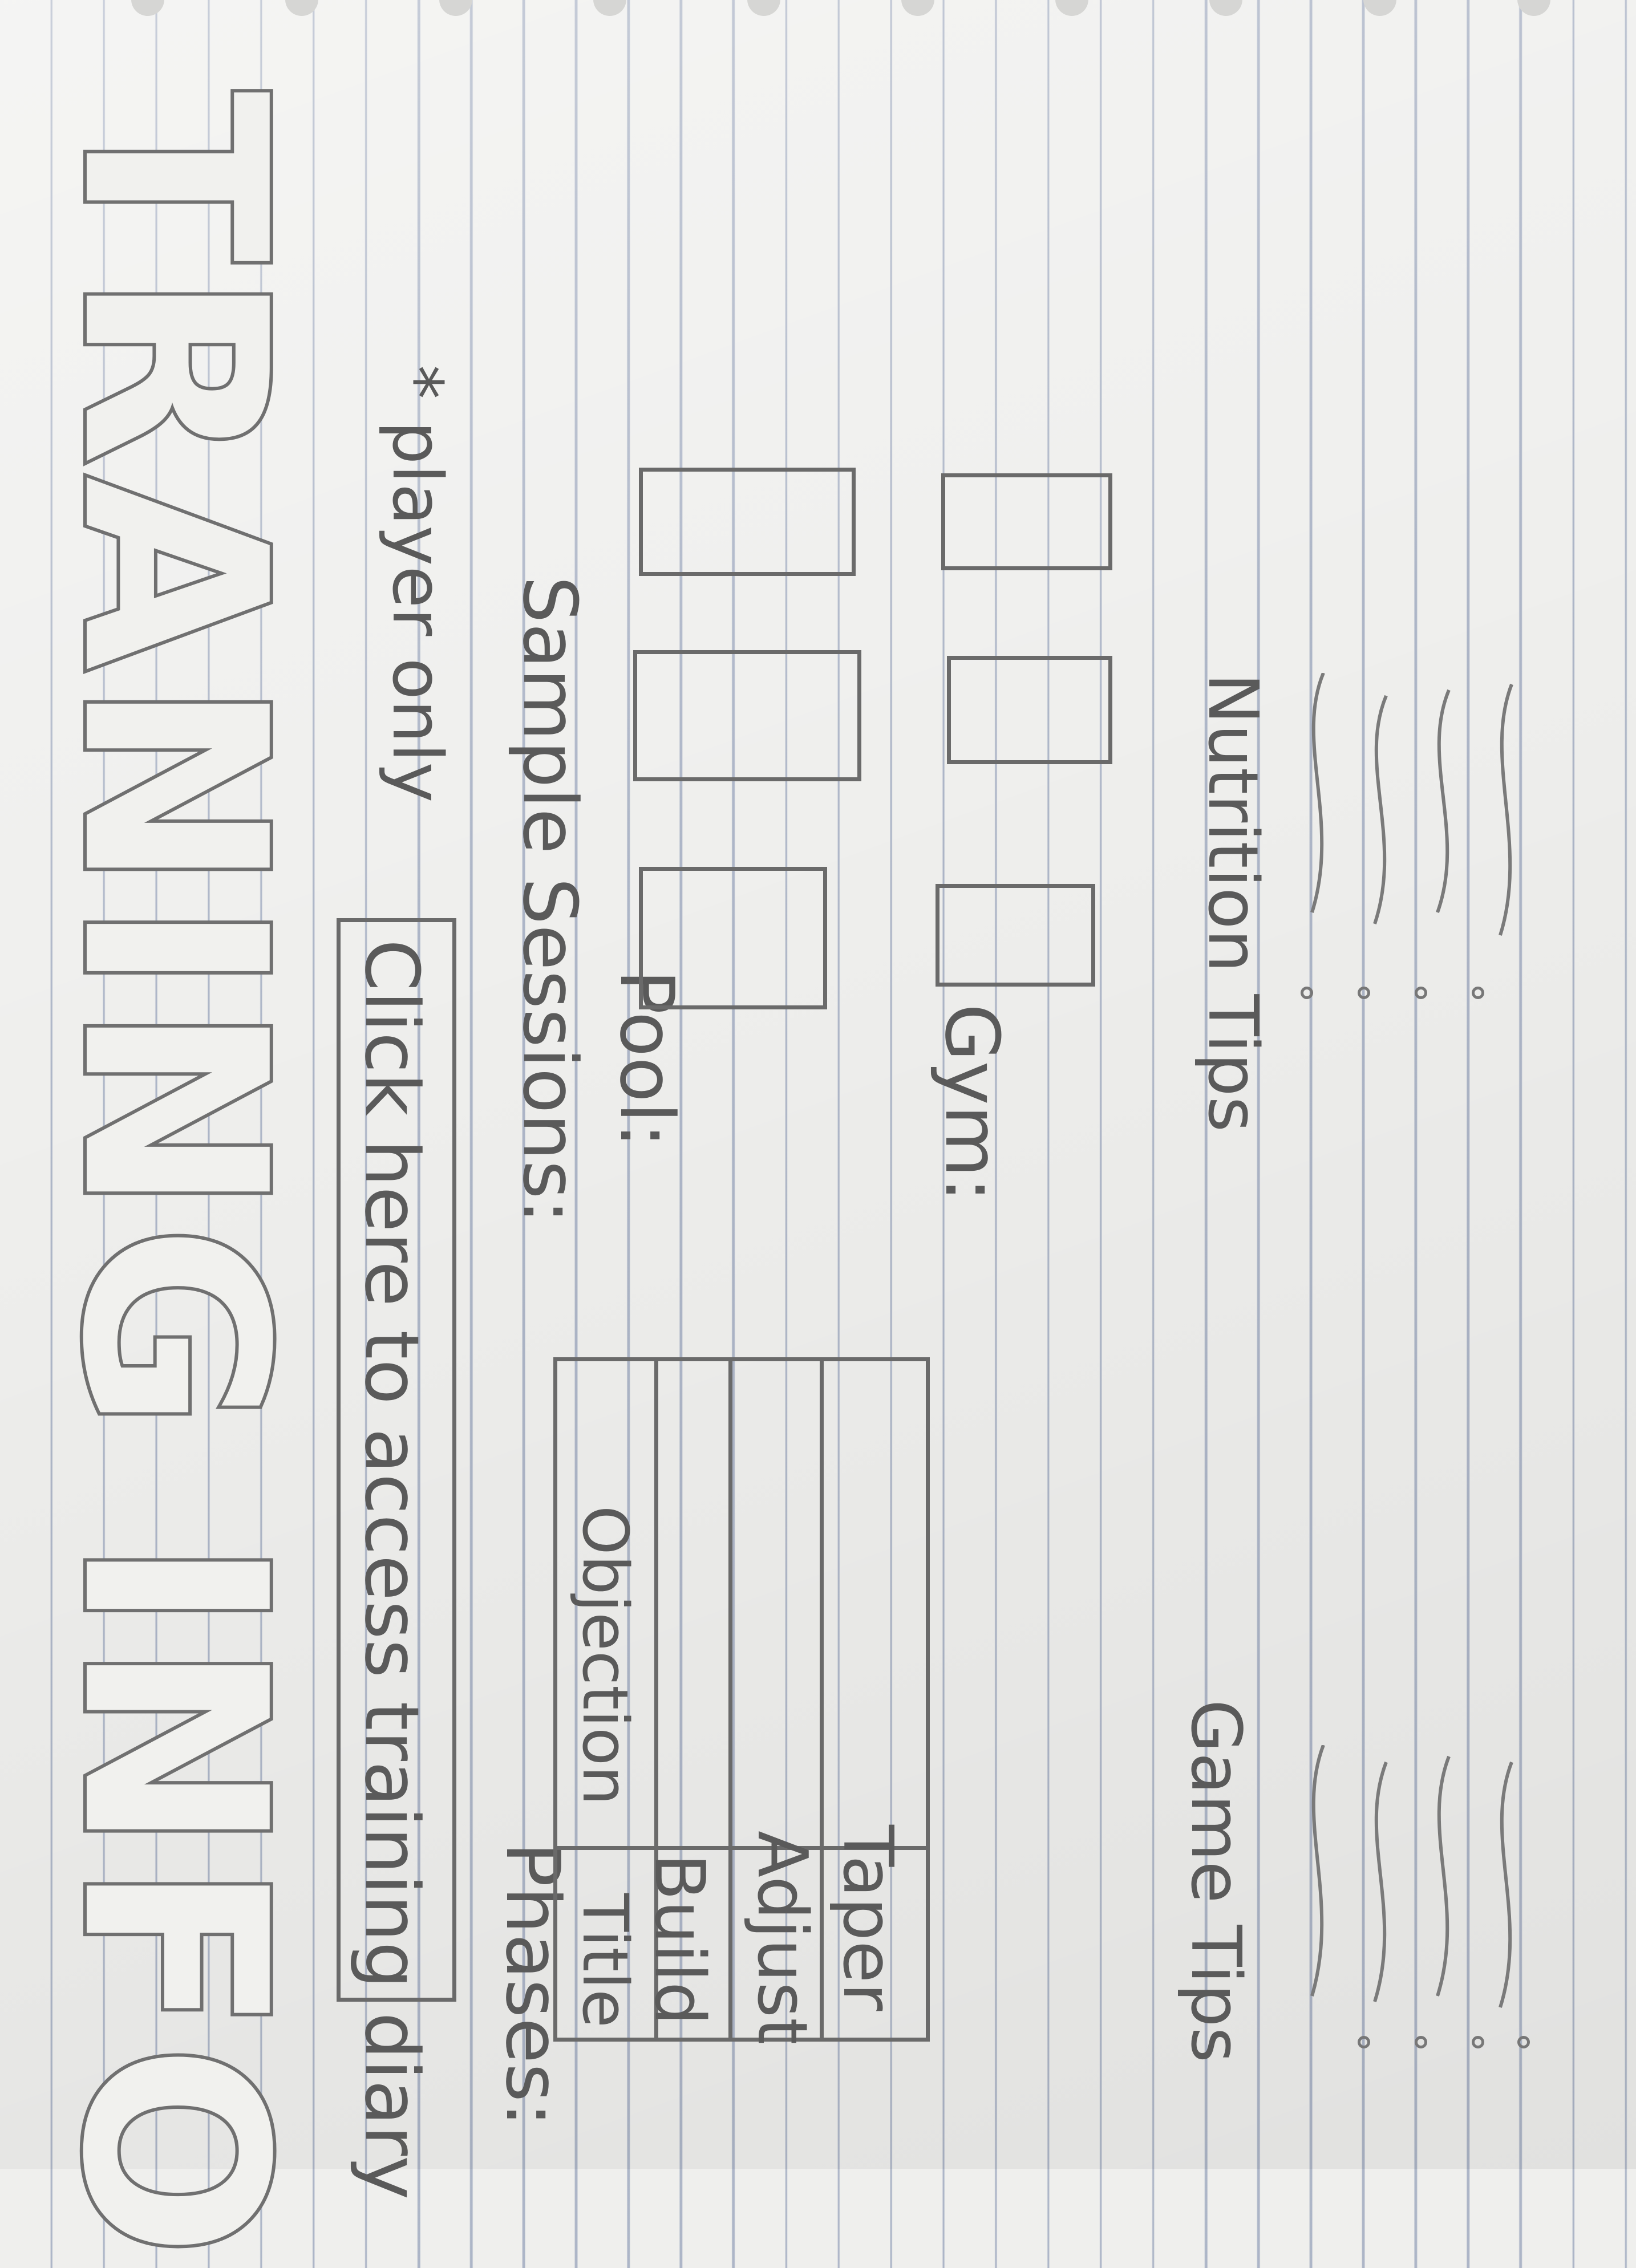  Describe the element at coordinates (605, 1961) in the screenshot. I see `phases-col-title: Title` at that location.